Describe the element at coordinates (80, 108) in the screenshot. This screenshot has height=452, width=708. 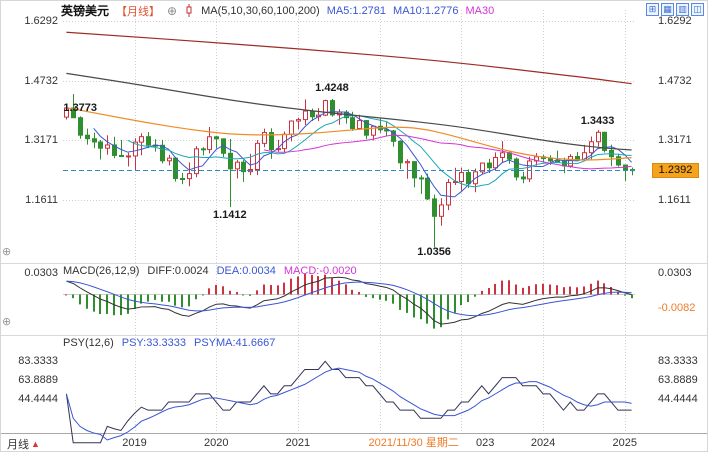
I see `price-annotation: 1.3773` at that location.